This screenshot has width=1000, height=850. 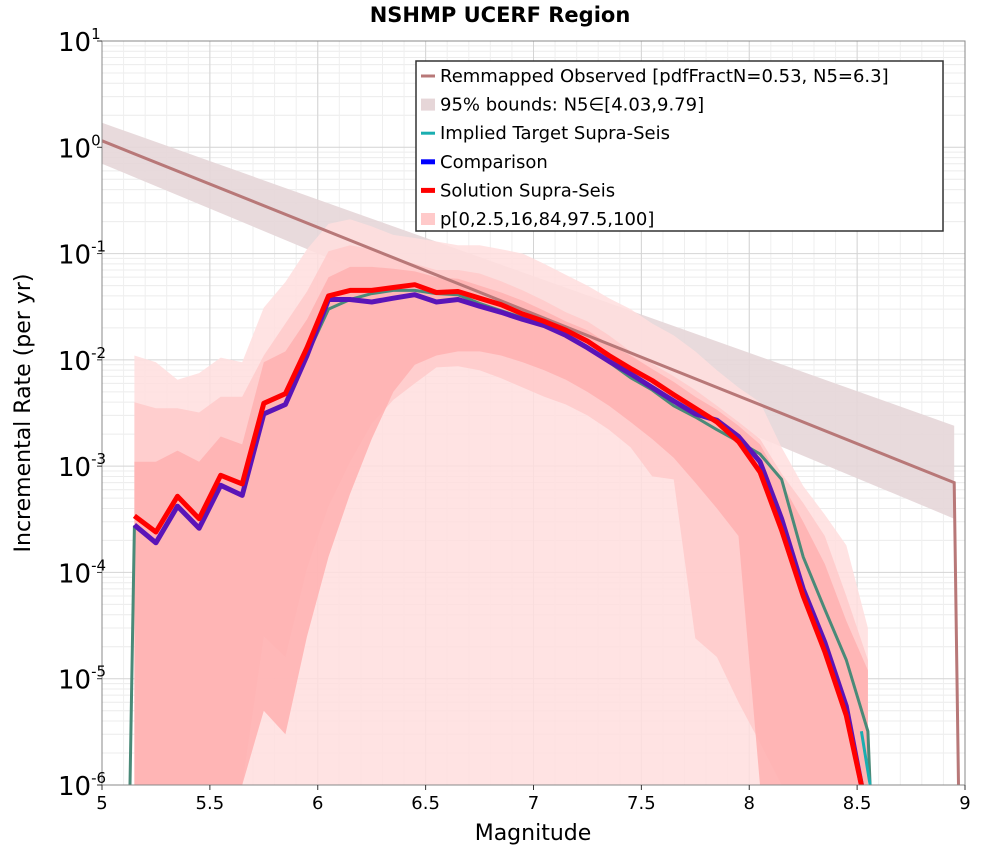 What do you see at coordinates (82, 466) in the screenshot?
I see `y-tick-label: 10⁻³` at bounding box center [82, 466].